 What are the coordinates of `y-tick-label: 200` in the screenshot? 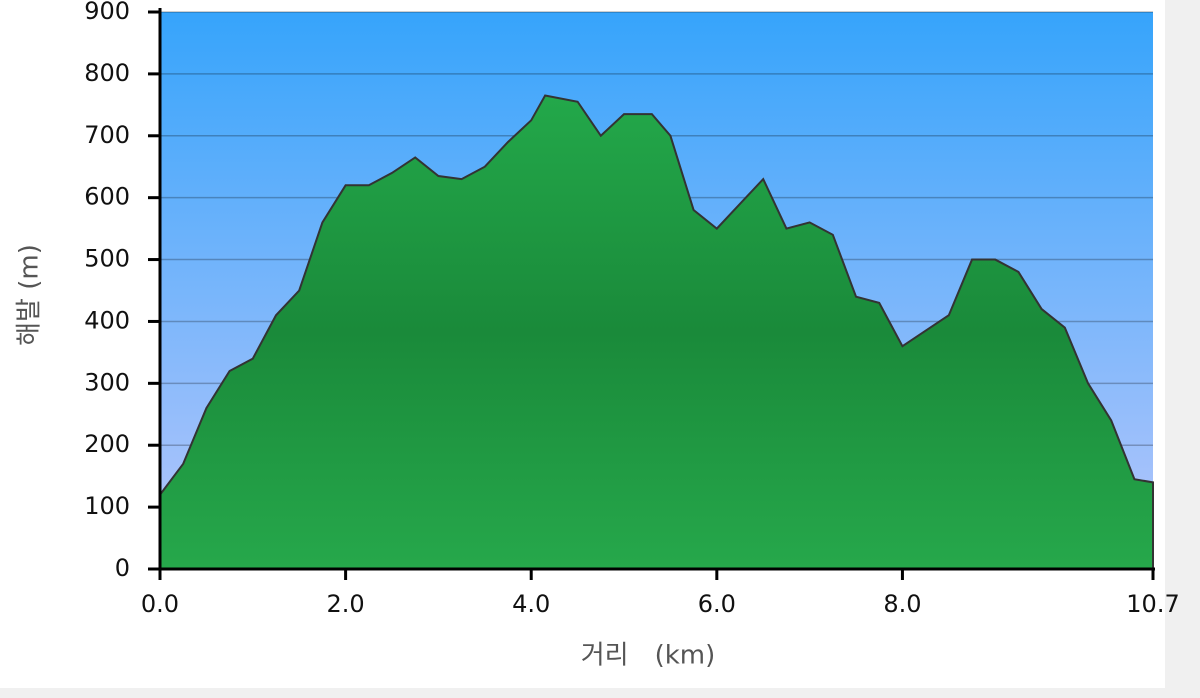 It's located at (107, 444).